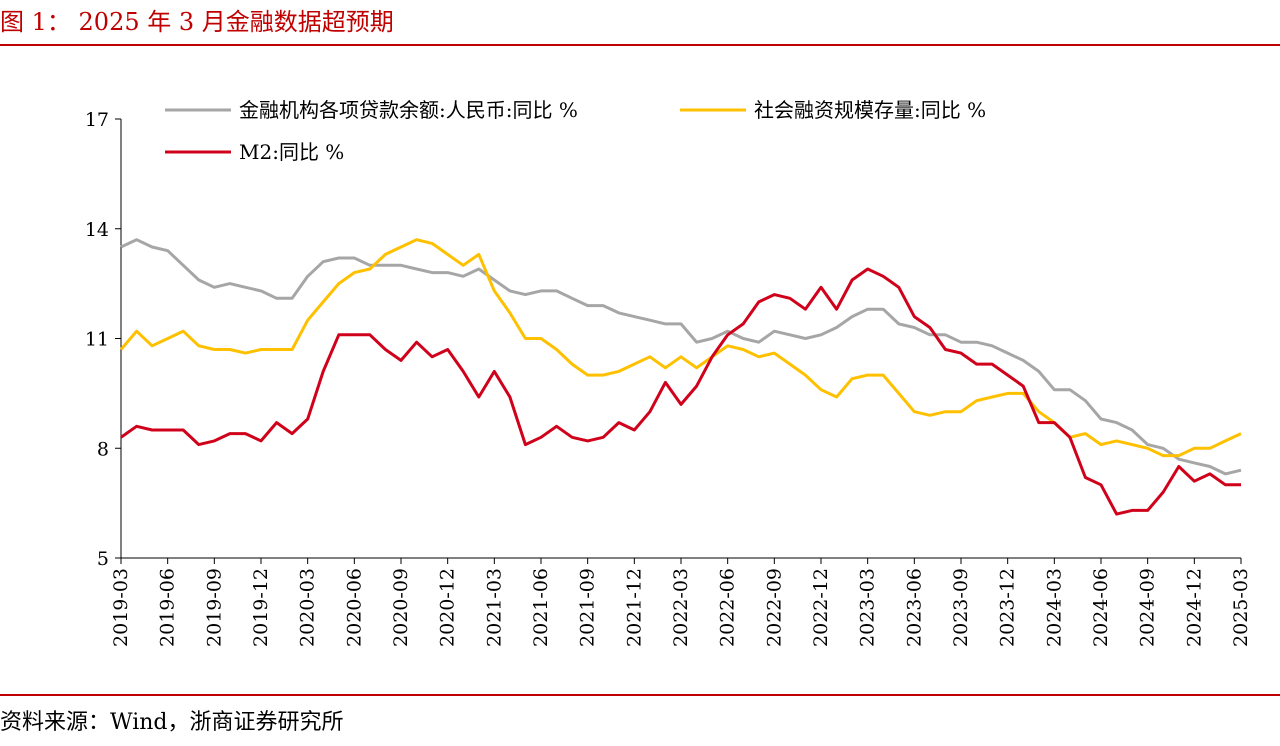  I want to click on x-tick-label: 2021-12, so click(634, 607).